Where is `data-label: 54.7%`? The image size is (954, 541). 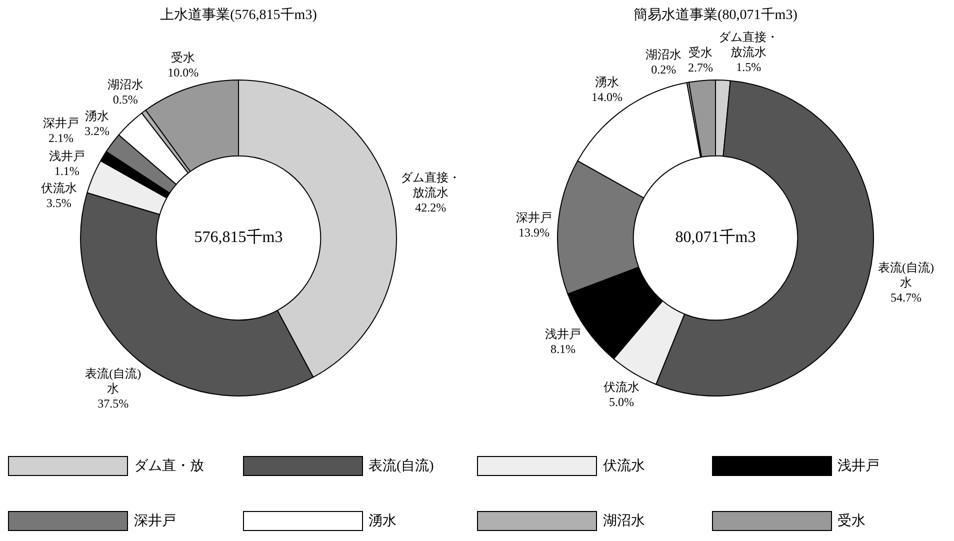
data-label: 54.7% is located at coordinates (906, 297).